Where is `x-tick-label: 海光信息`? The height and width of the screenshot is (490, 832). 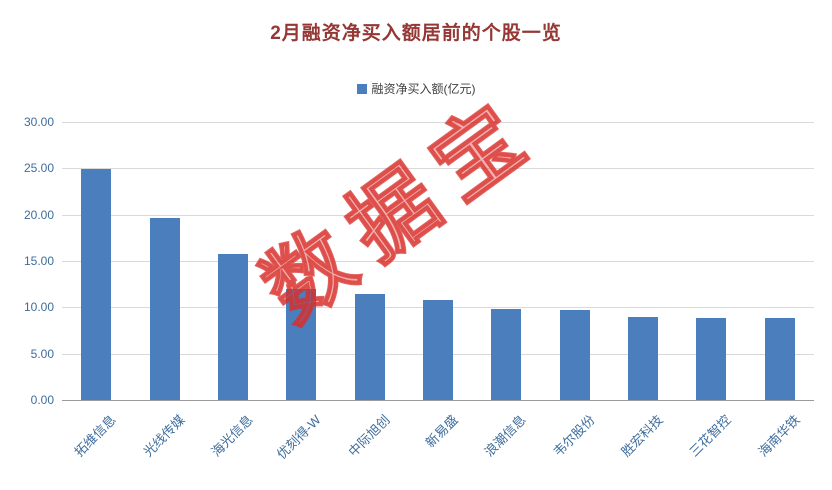
x-tick-label: 海光信息 is located at coordinates (232, 436).